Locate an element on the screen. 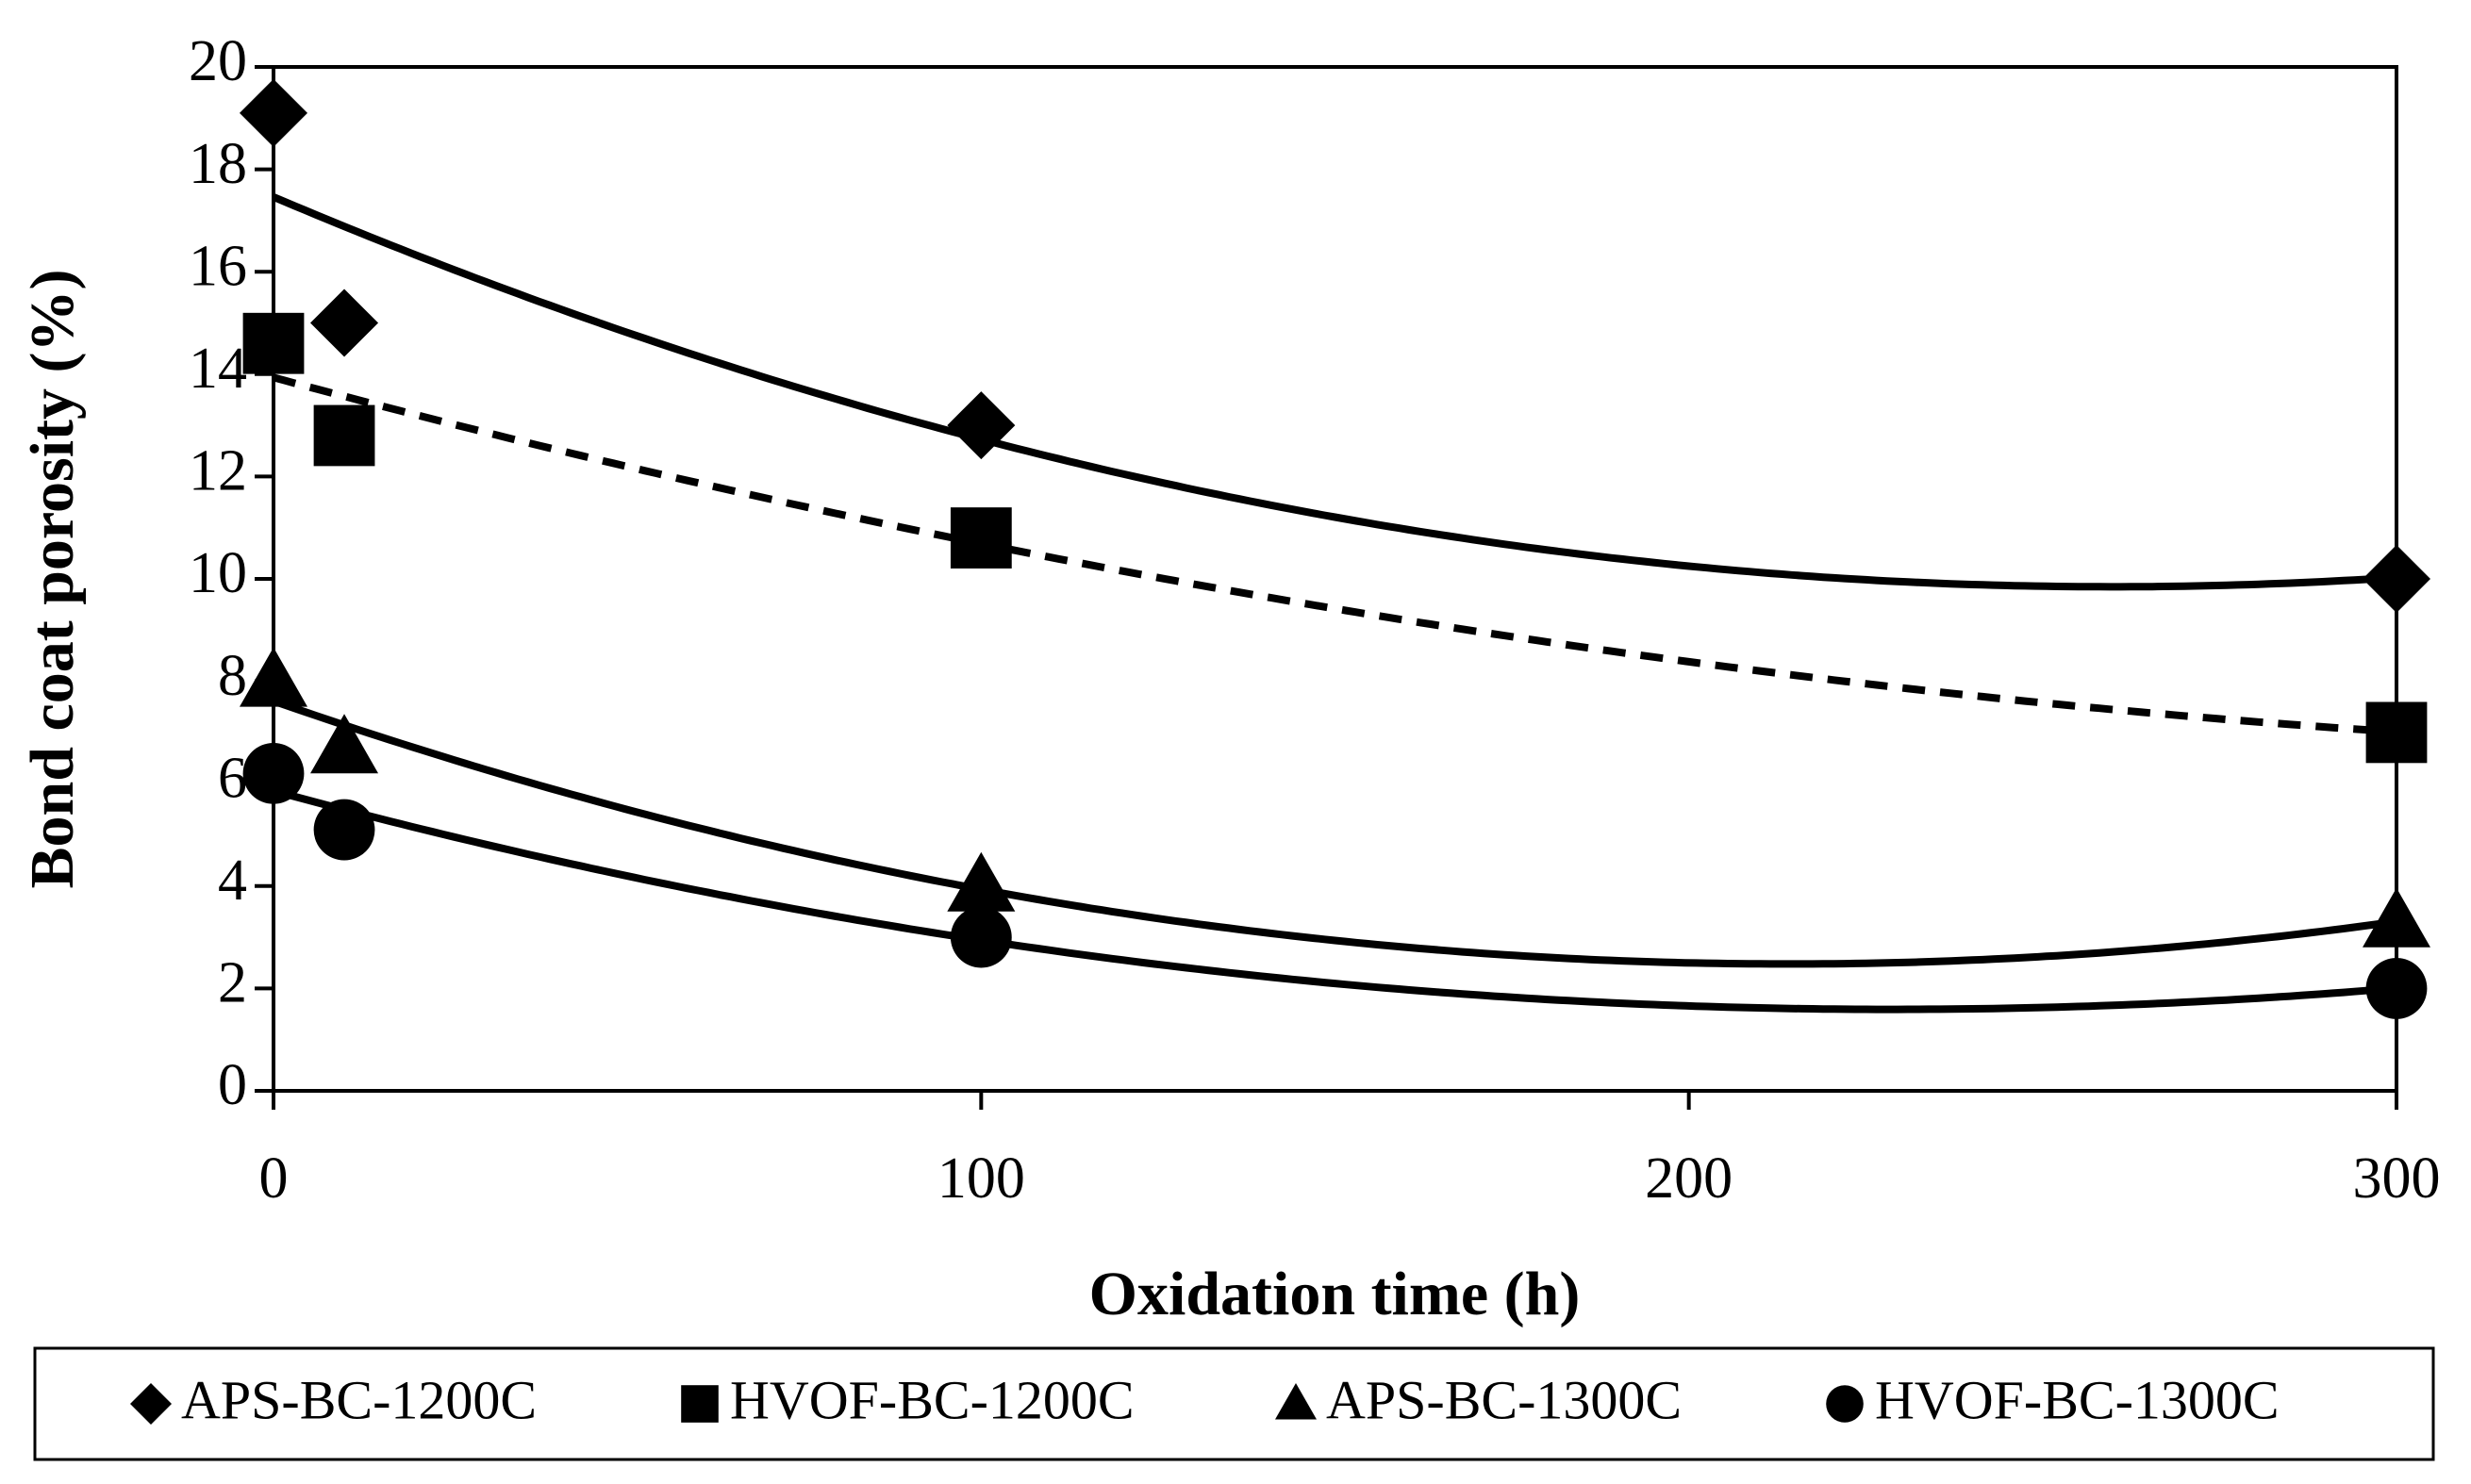 Image resolution: width=2471 pixels, height=1484 pixels. x-axis-title: Oxidation time (h) is located at coordinates (1335, 1294).